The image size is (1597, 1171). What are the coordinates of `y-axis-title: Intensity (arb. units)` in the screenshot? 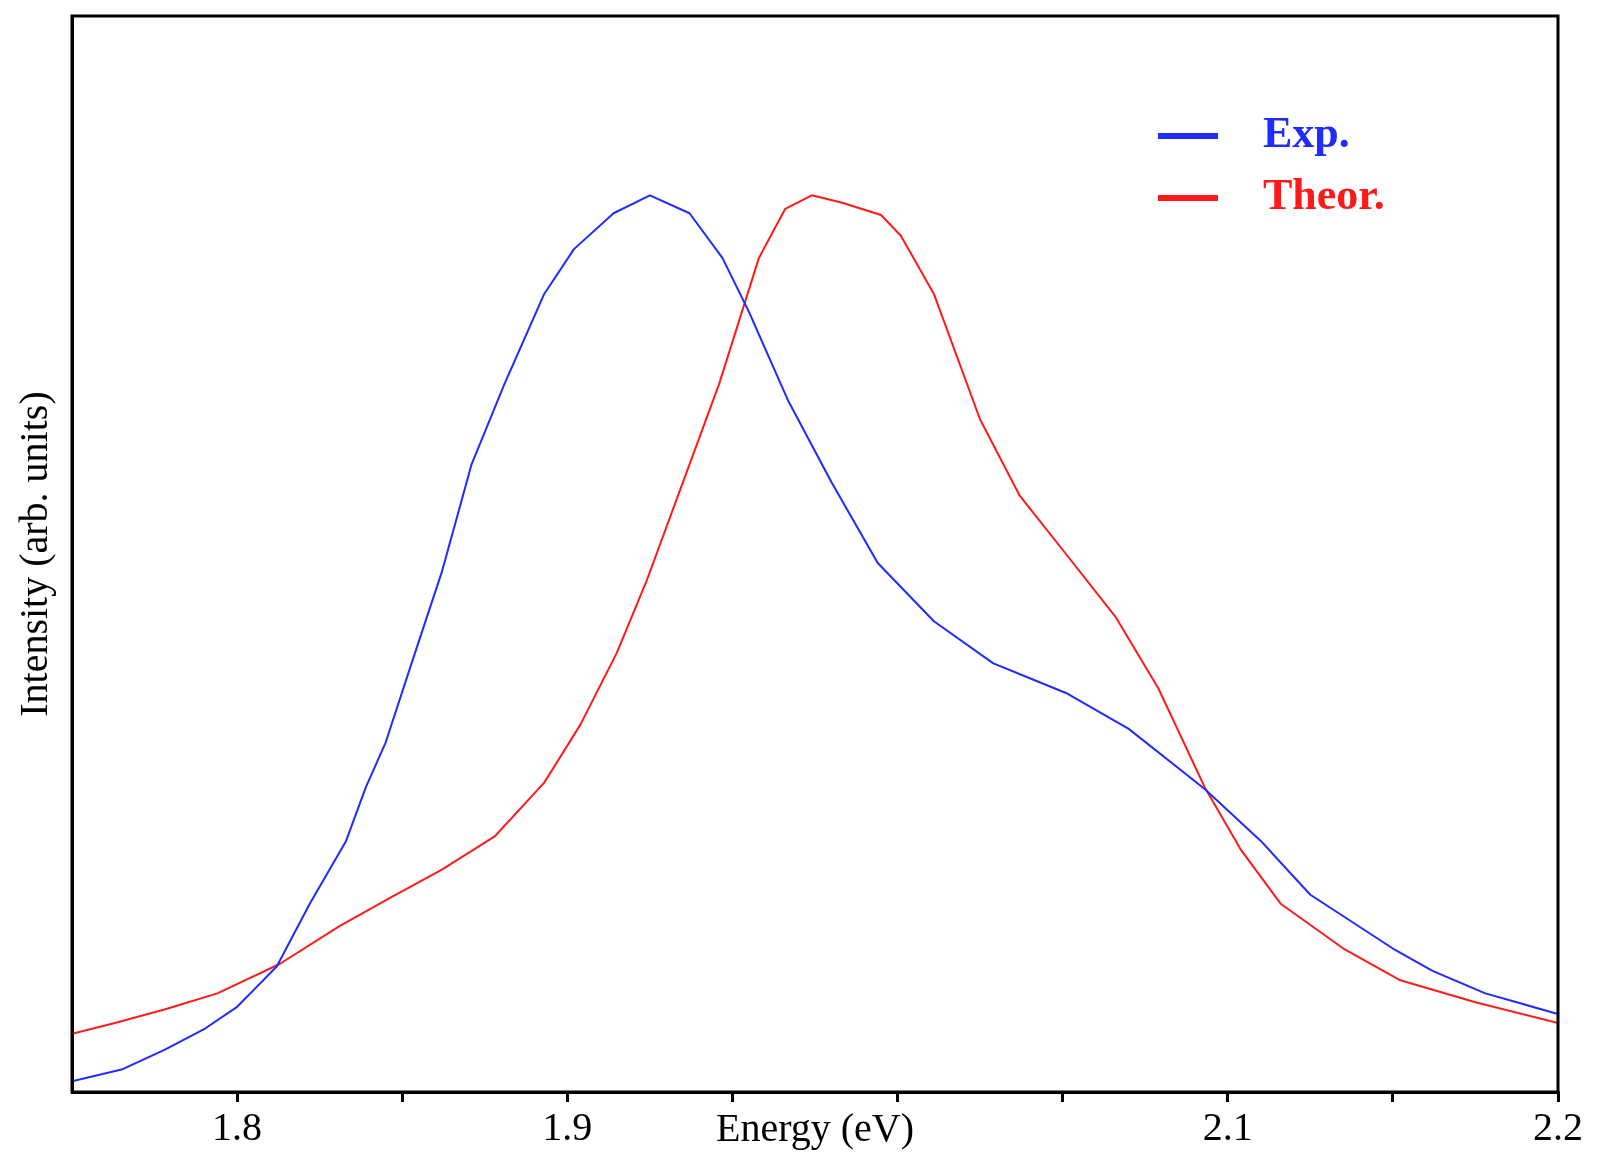 It's located at (33, 554).